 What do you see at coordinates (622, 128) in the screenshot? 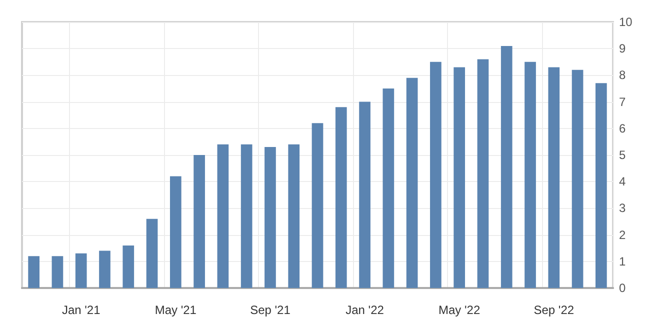
I see `y-tick-label: 6` at bounding box center [622, 128].